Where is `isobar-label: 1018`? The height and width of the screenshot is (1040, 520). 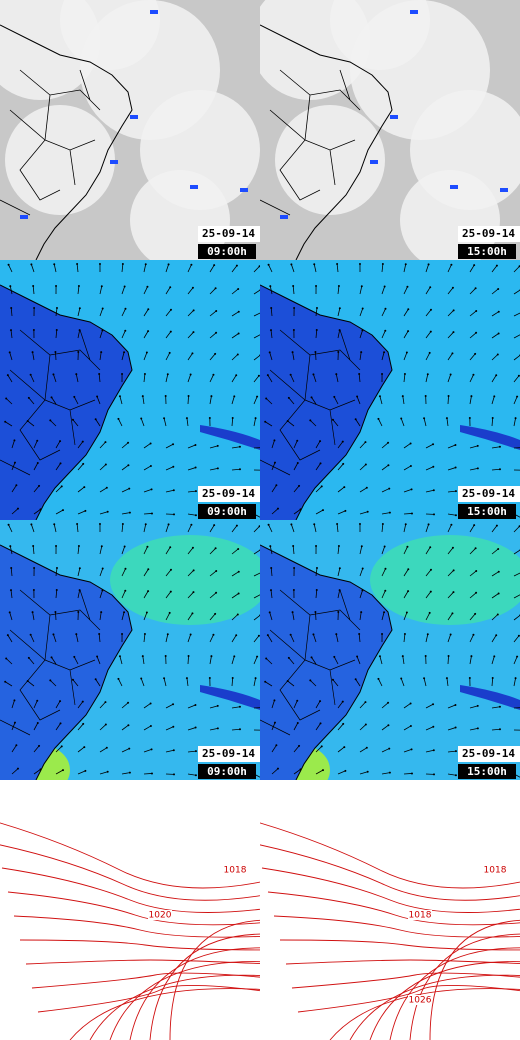
isobar-label: 1018 is located at coordinates (235, 871).